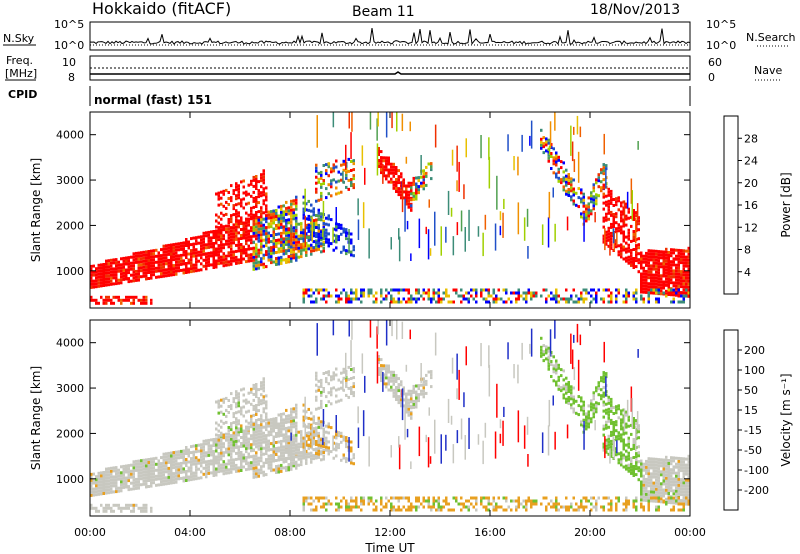 This screenshot has height=554, width=800. Describe the element at coordinates (349, 96) in the screenshot. I see `cpid-panel: CPID normal (fast) 151` at that location.